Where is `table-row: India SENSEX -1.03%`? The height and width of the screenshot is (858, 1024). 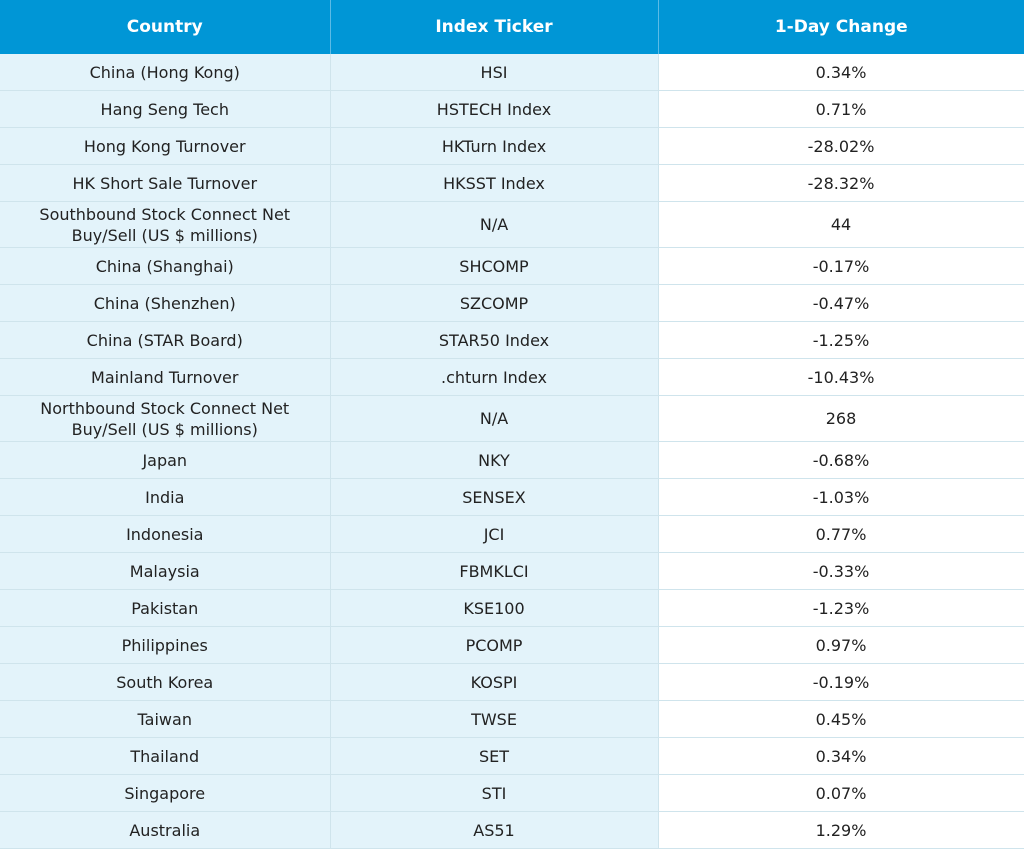 table-row: India SENSEX -1.03% is located at coordinates (512, 497).